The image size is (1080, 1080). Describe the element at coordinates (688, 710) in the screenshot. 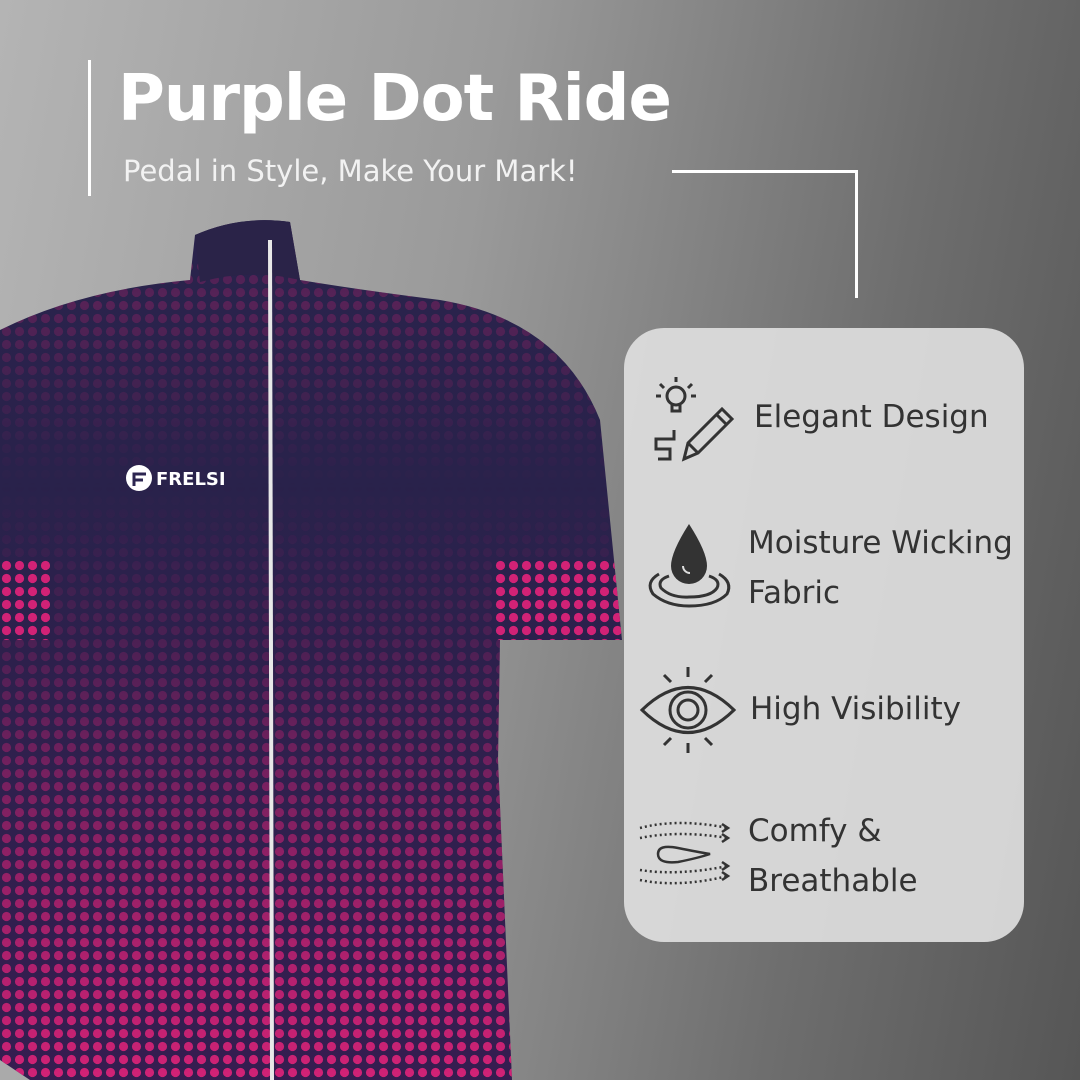

I see `eye-icon` at that location.